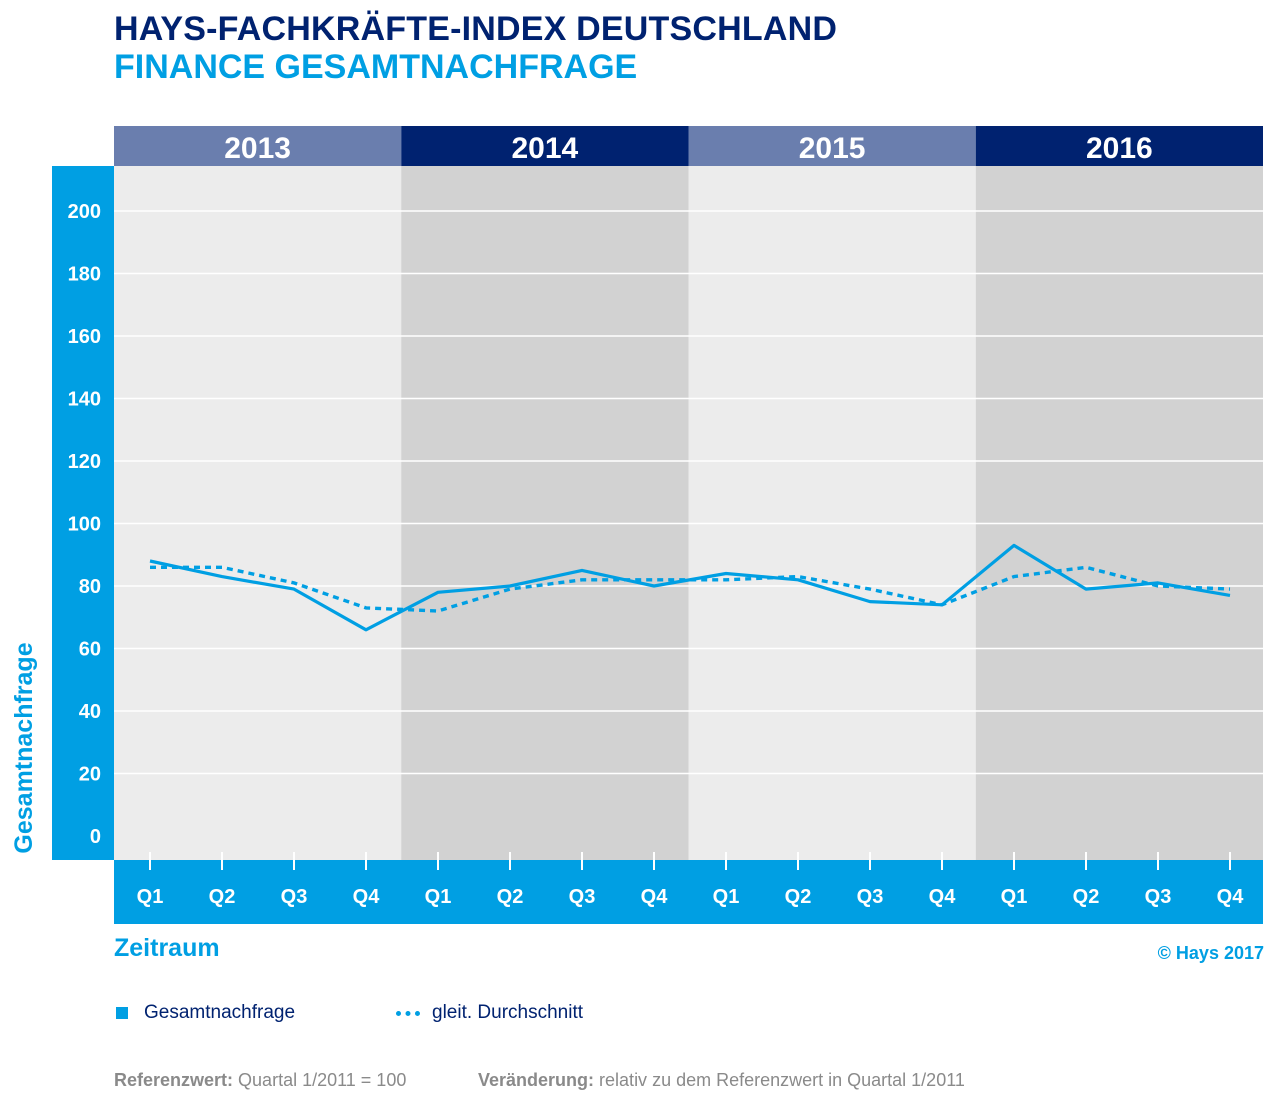 The height and width of the screenshot is (1098, 1280). Describe the element at coordinates (508, 1012) in the screenshot. I see `legend-label: gleit. Durchschnitt` at that location.